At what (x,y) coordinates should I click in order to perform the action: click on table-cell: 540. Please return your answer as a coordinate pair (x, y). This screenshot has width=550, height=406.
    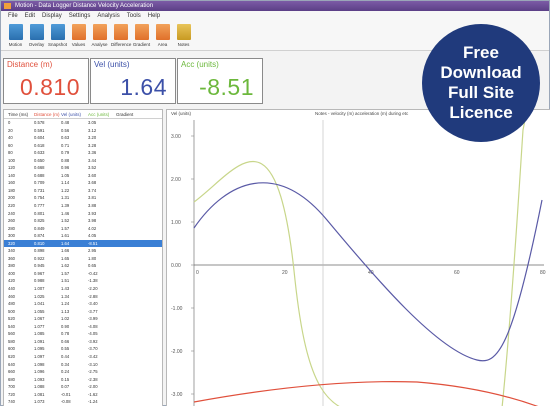
    Looking at the image, I should click on (11, 326).